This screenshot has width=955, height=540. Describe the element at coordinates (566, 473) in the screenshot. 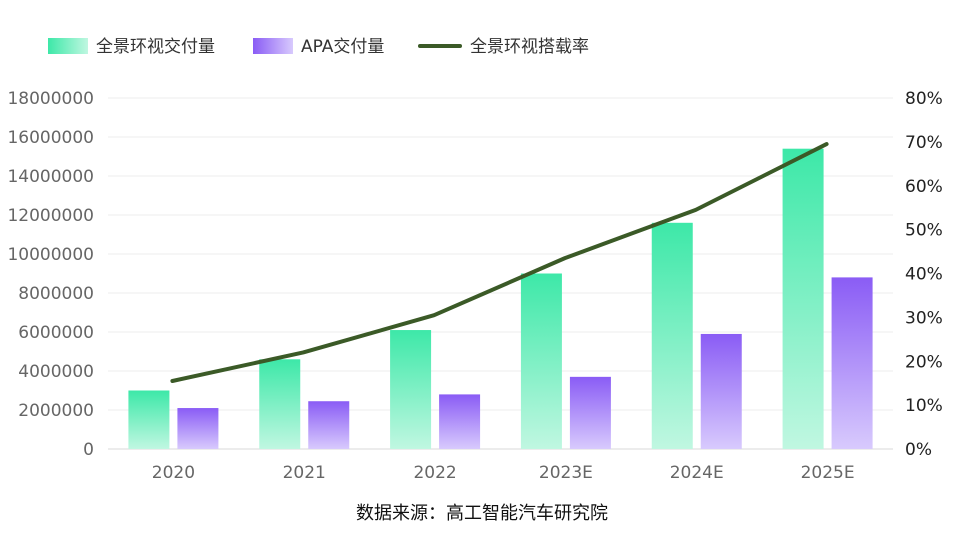

I see `x-tick-label: 2023E` at that location.